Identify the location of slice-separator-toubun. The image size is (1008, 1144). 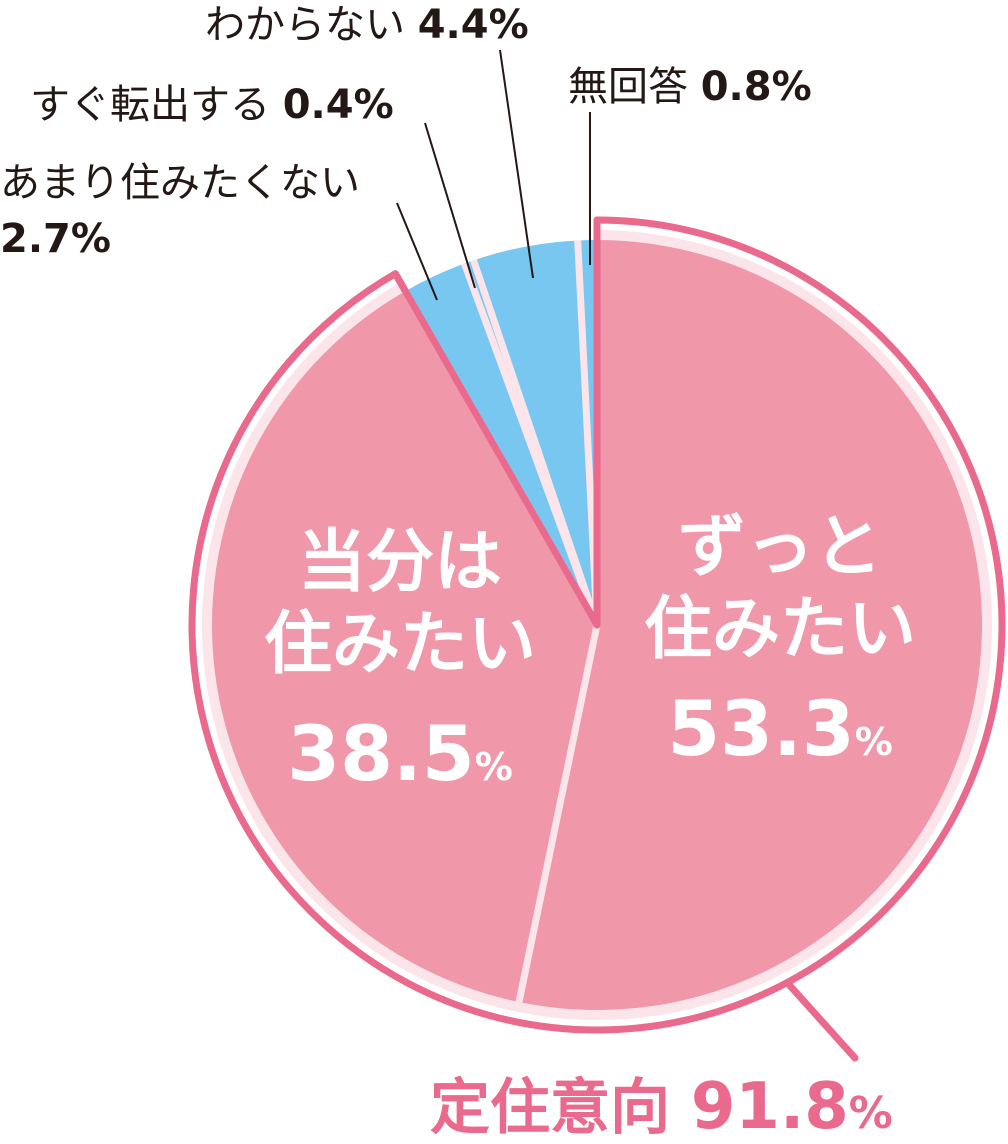
(558, 813).